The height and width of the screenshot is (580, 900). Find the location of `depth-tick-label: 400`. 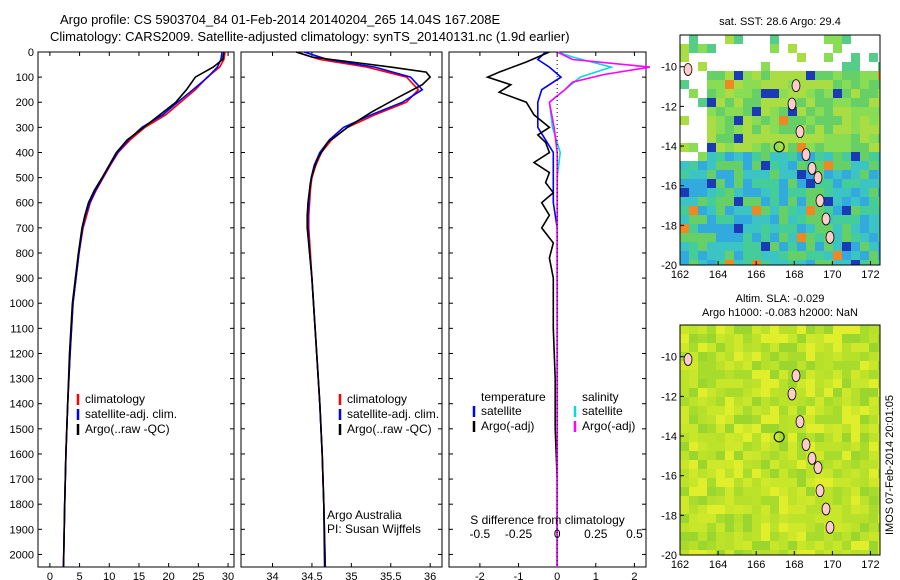

depth-tick-label: 400 is located at coordinates (25, 153).